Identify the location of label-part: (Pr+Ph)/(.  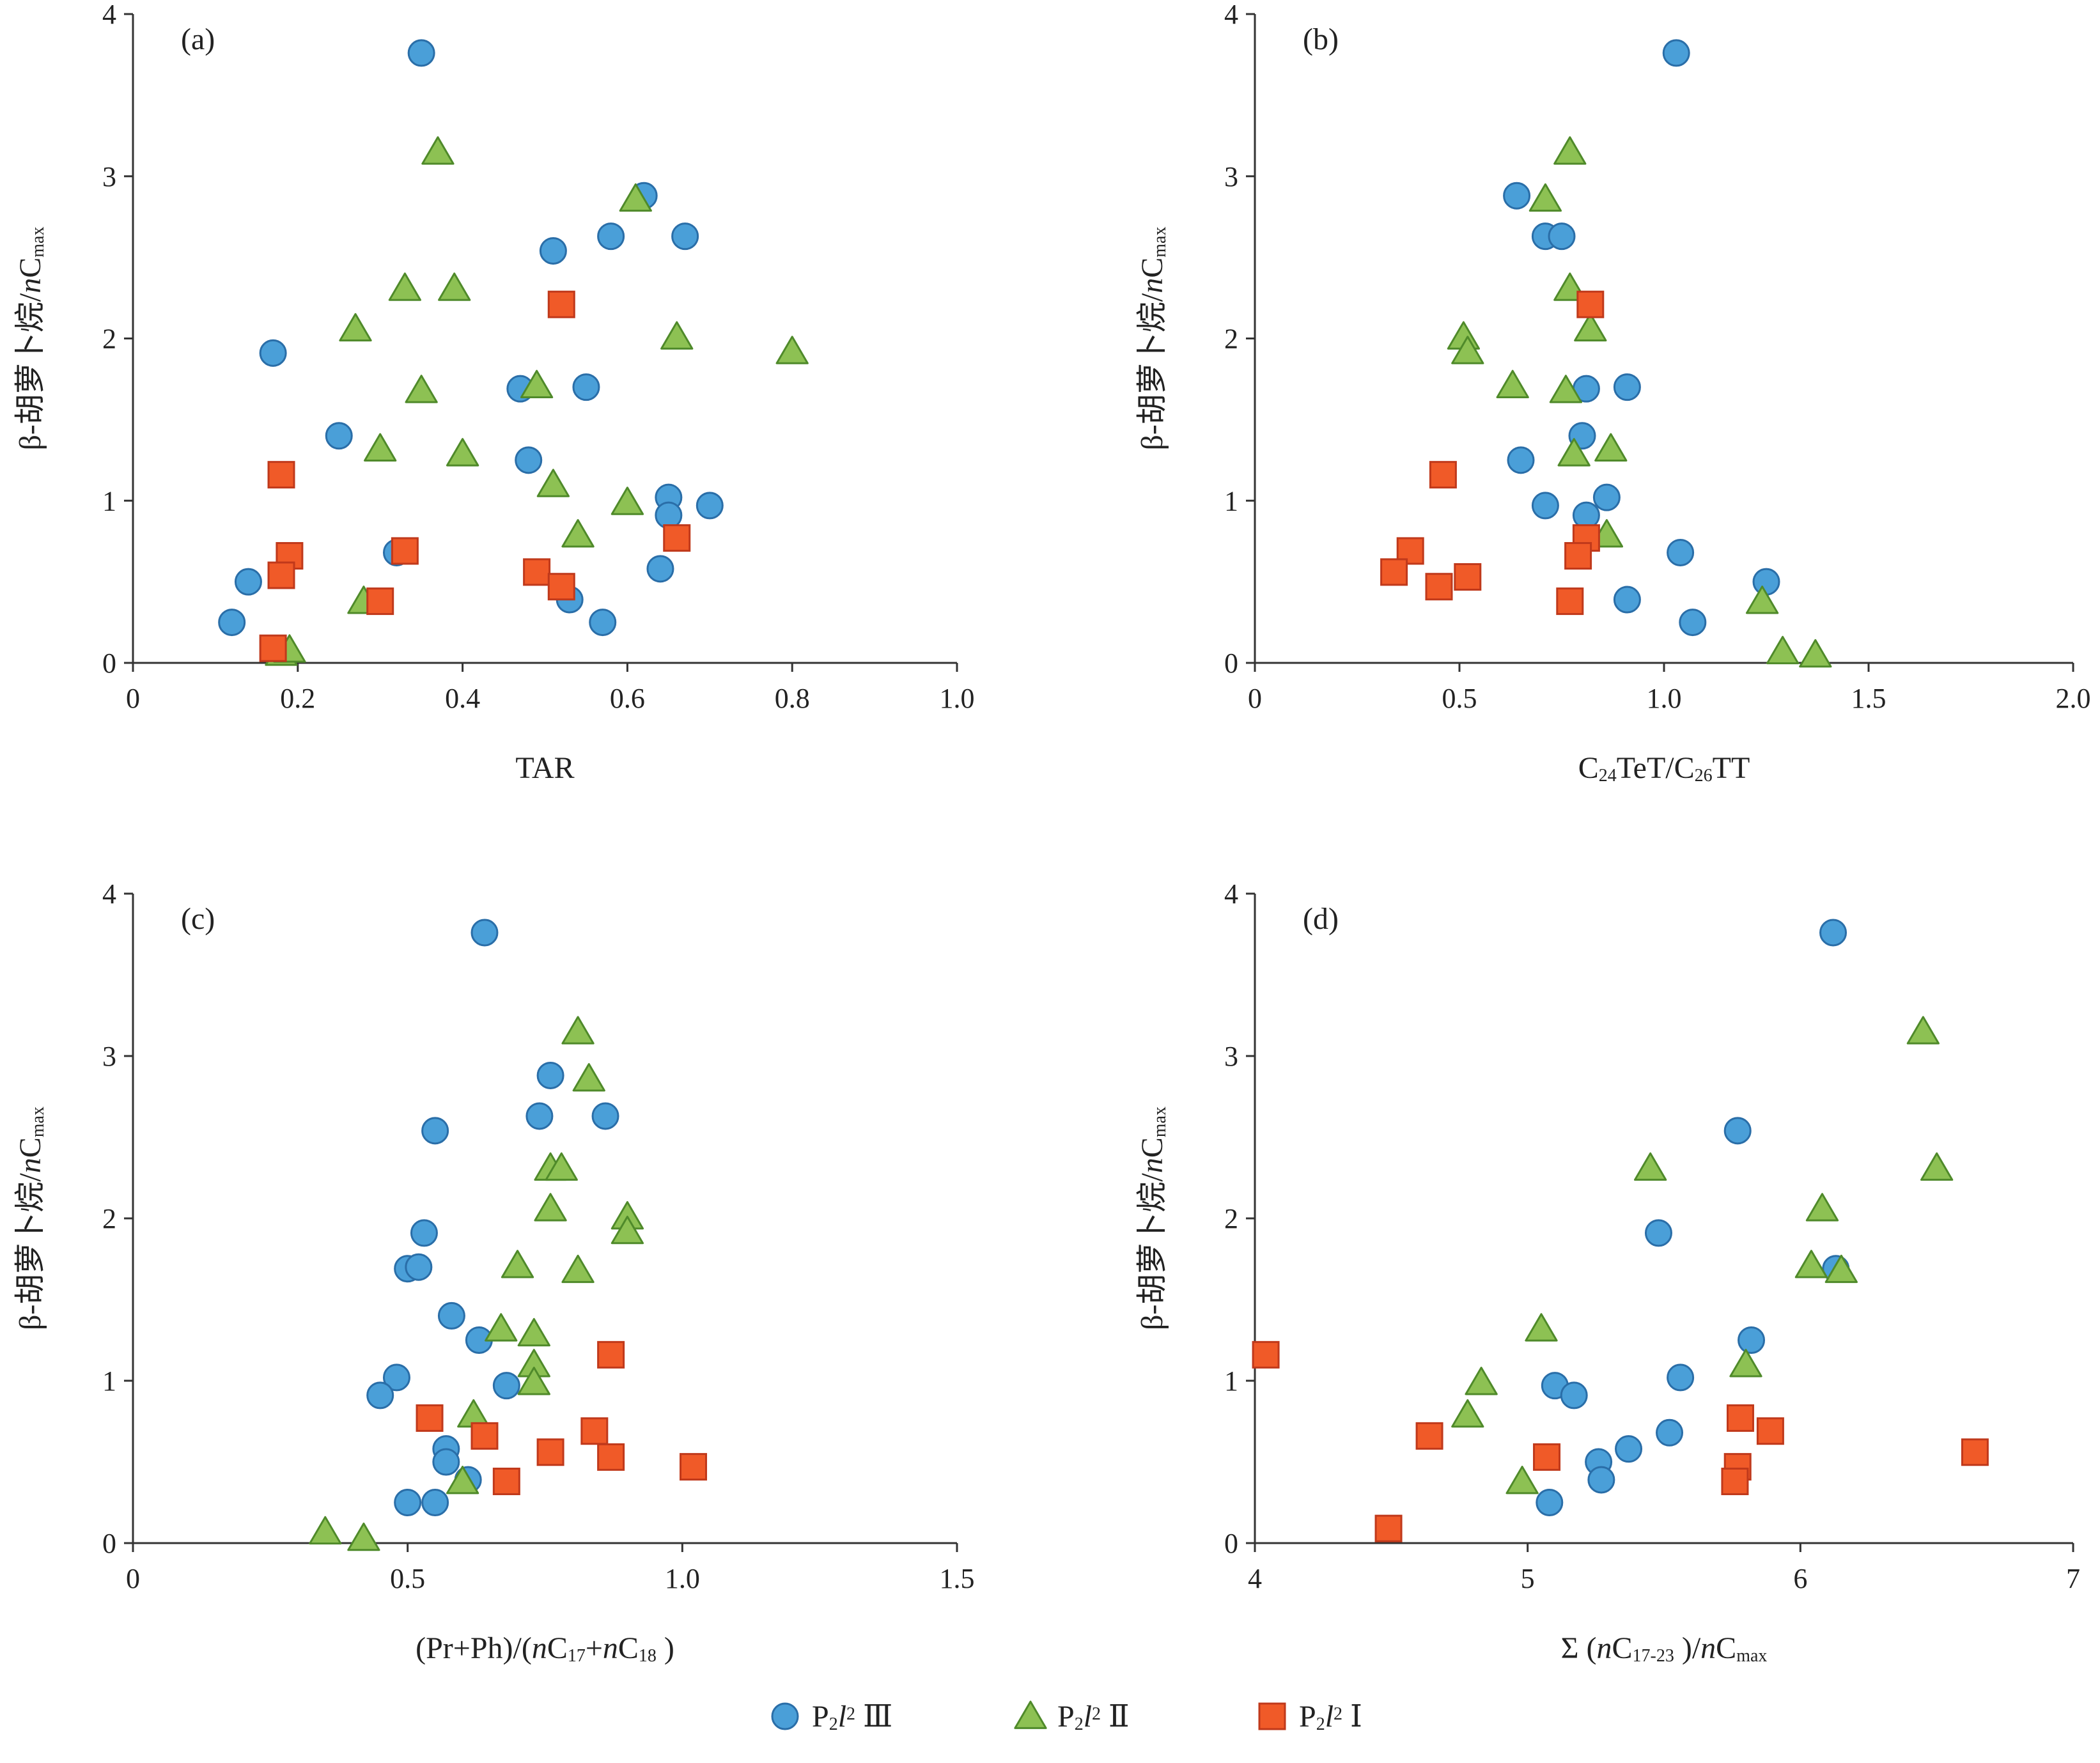
(474, 1648).